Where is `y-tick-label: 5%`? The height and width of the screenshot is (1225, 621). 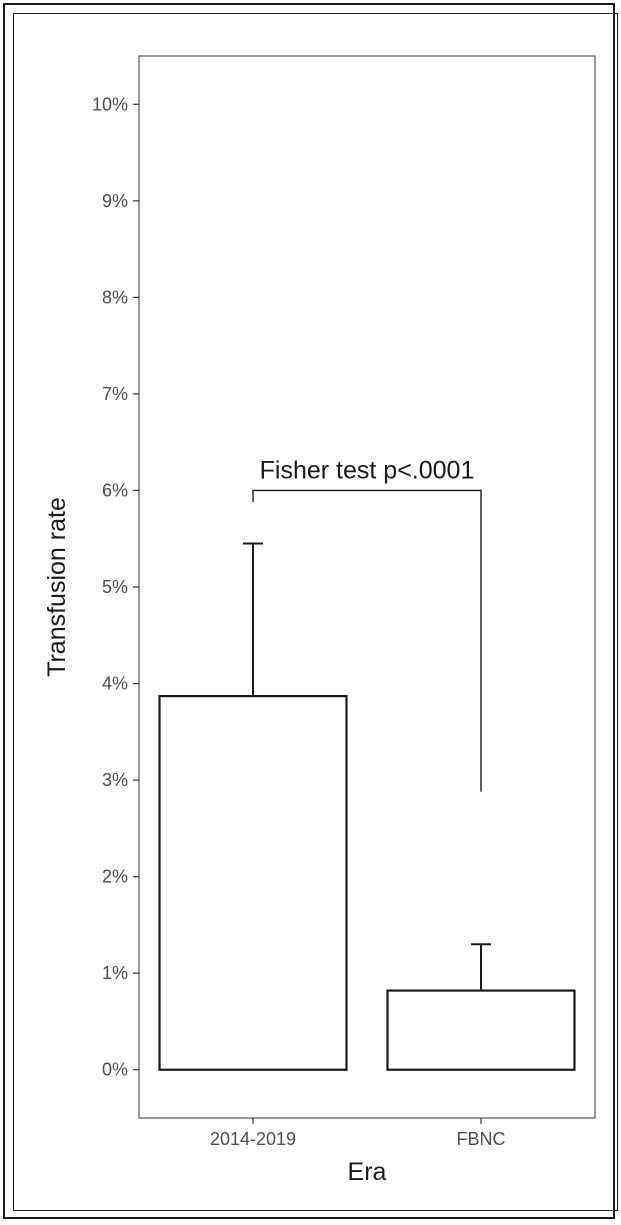
y-tick-label: 5% is located at coordinates (115, 587).